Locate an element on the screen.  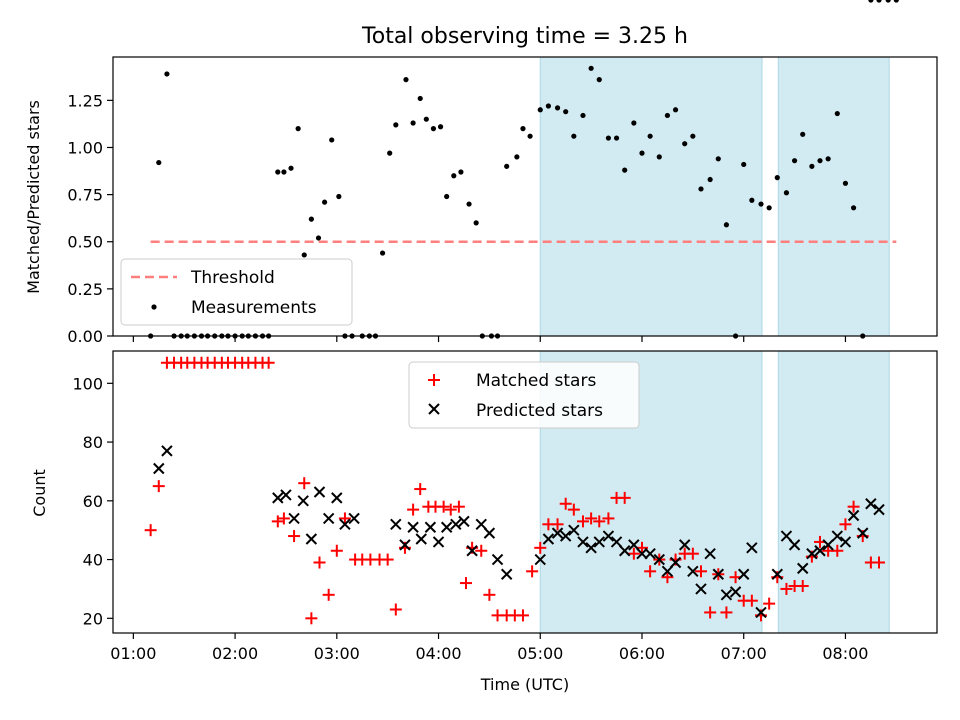
x-tick-label: 06:00 is located at coordinates (642, 653).